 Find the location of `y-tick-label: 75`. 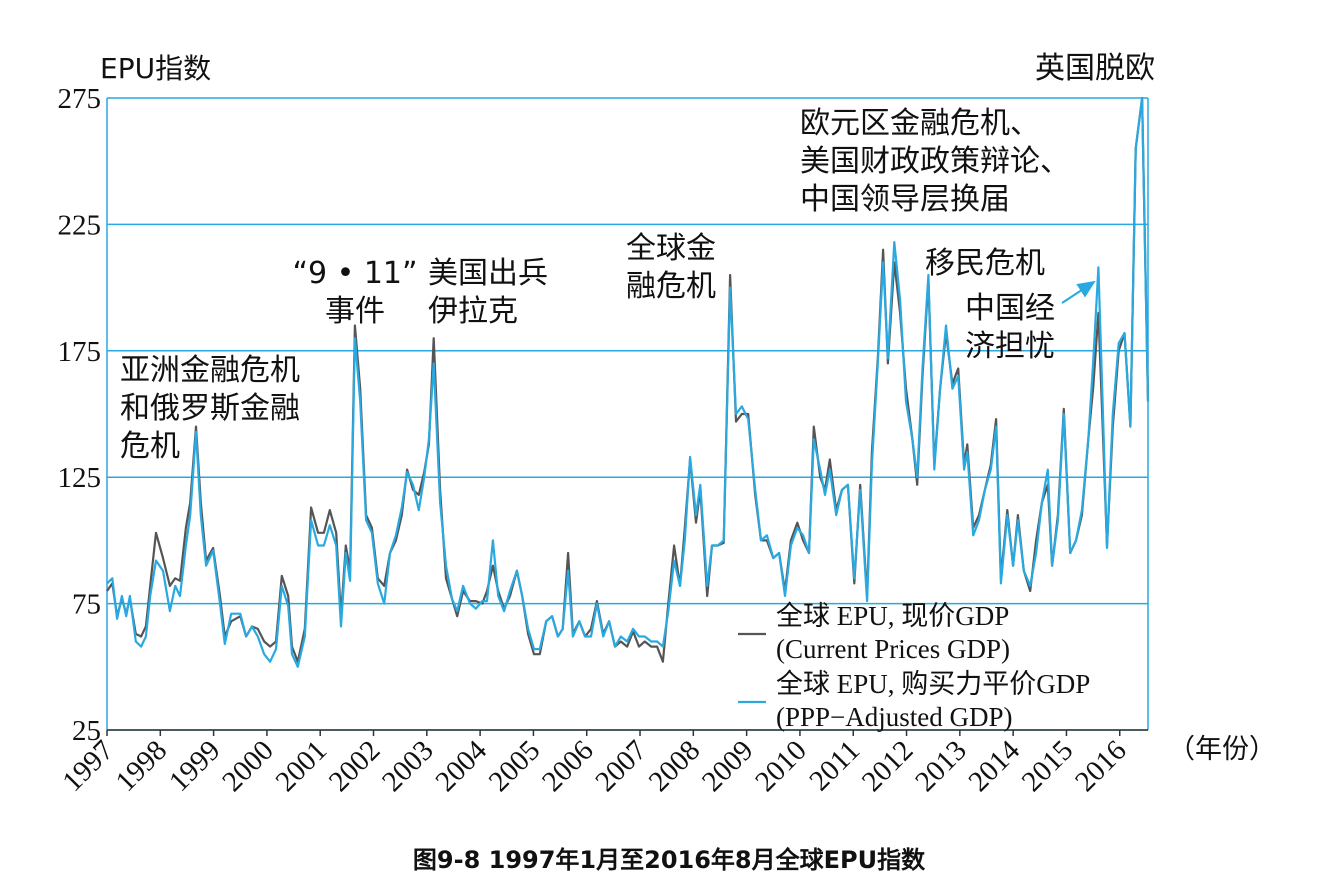

y-tick-label: 75 is located at coordinates (86, 605).